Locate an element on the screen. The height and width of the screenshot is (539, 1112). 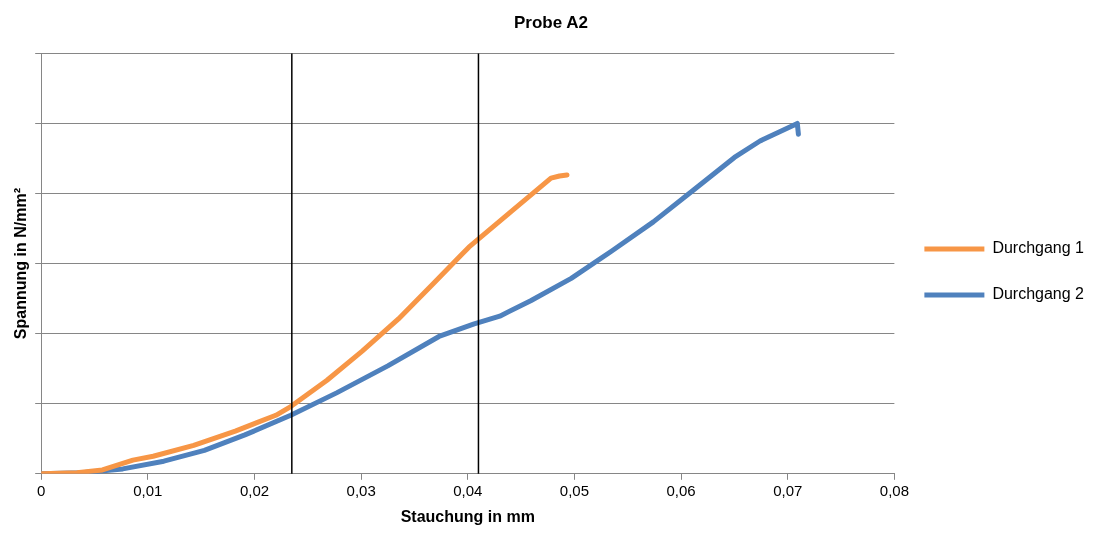
x-tick-label: 0 is located at coordinates (41, 490).